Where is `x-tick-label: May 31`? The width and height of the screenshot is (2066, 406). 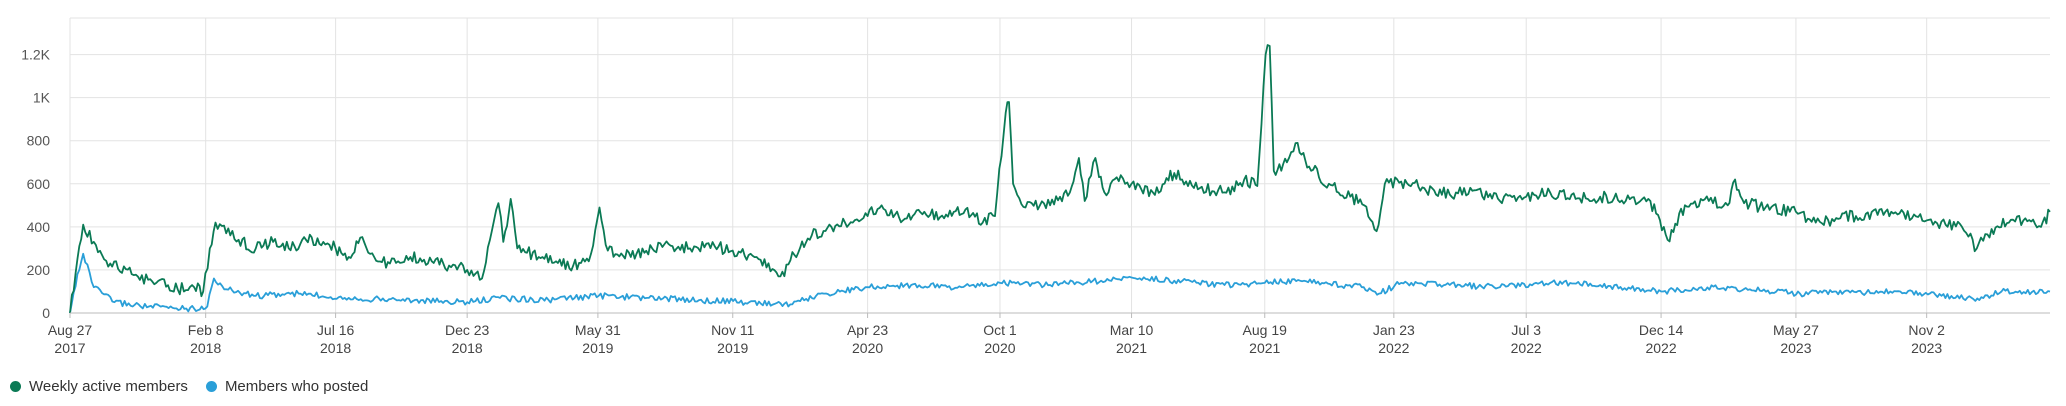
x-tick-label: May 31 is located at coordinates (598, 330).